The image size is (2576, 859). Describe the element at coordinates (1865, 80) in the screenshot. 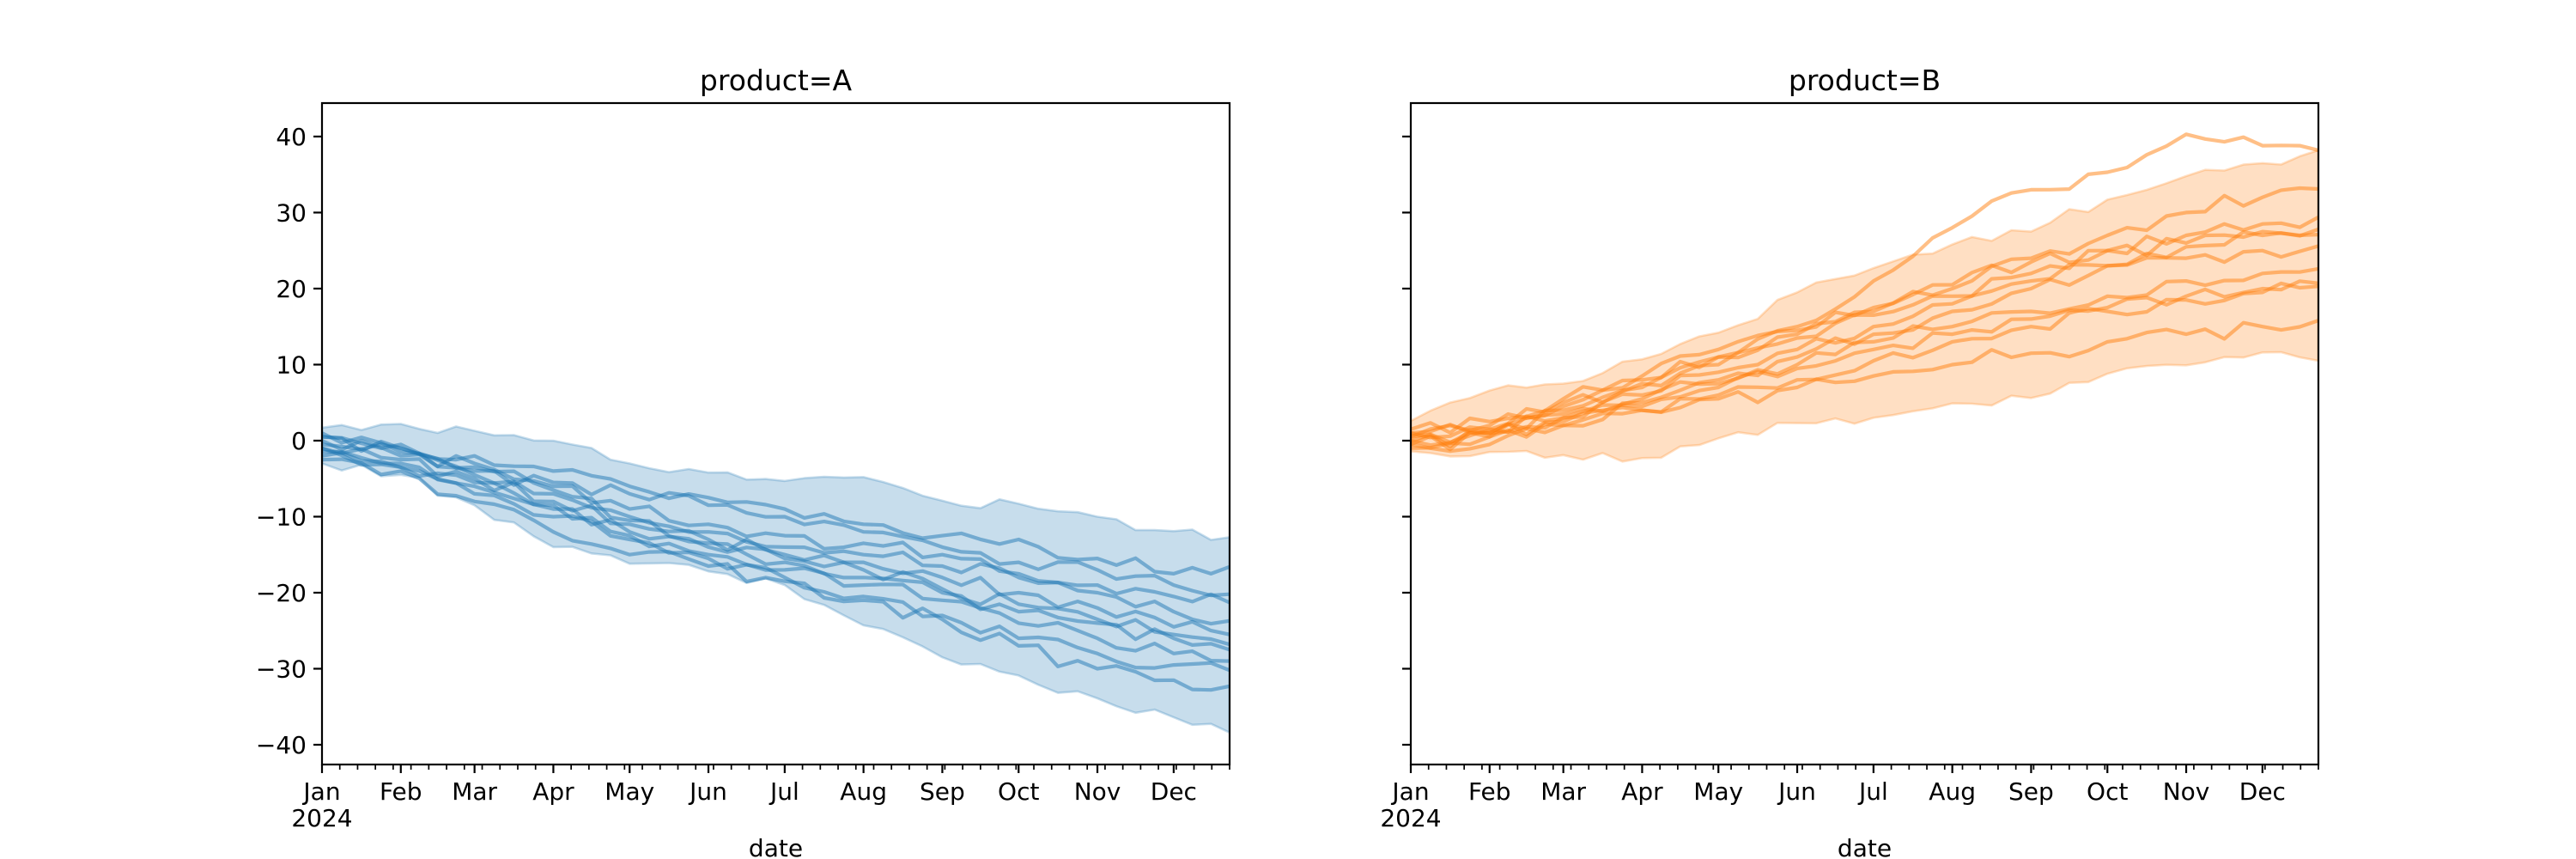

I see `facet-title-B: product=B` at that location.